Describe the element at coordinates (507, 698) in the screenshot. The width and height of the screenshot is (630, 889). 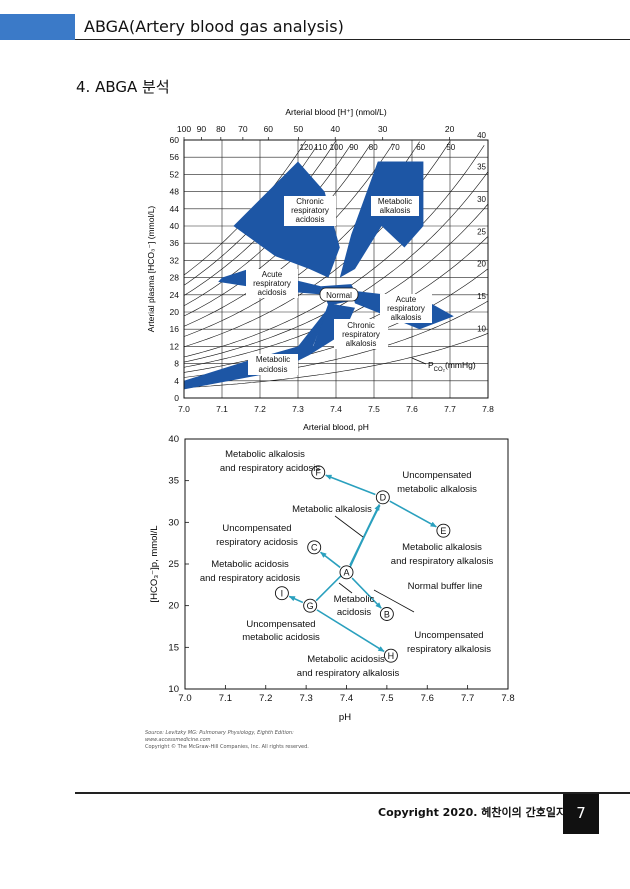
I see `davenport-x-tick: 7.8` at that location.